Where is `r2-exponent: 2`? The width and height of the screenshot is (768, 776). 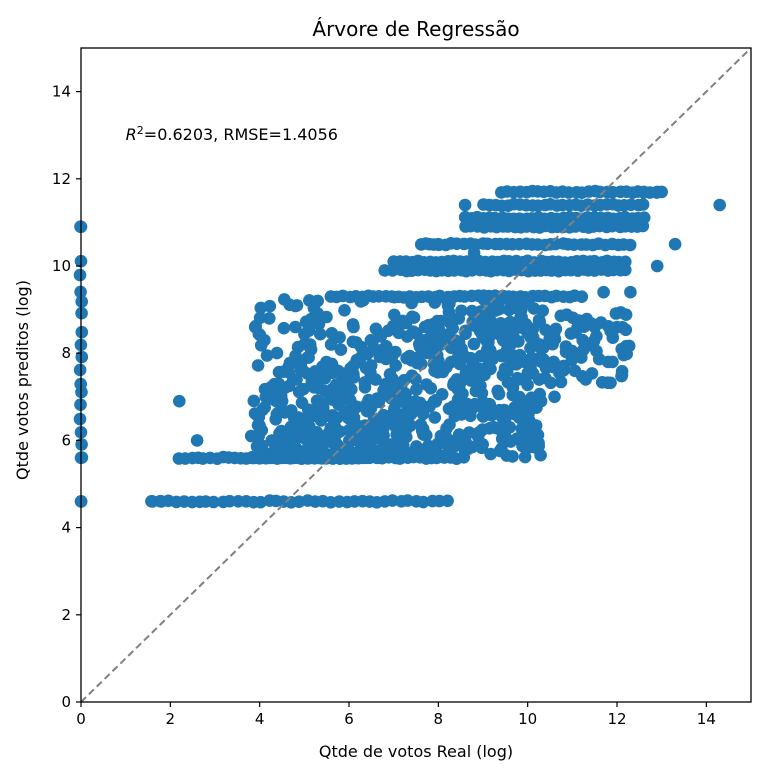 r2-exponent: 2 is located at coordinates (140, 130).